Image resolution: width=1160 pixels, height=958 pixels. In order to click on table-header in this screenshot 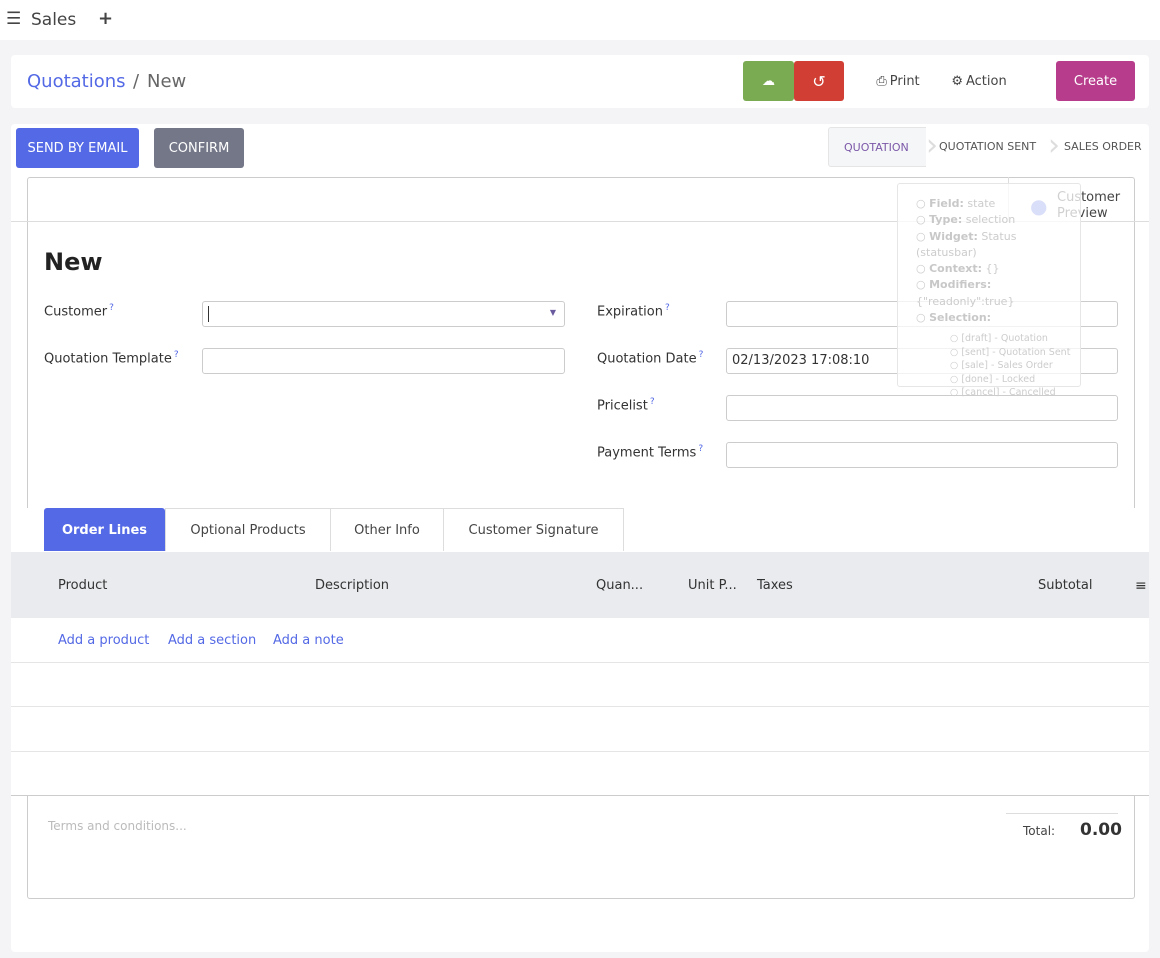, I will do `click(580, 585)`.